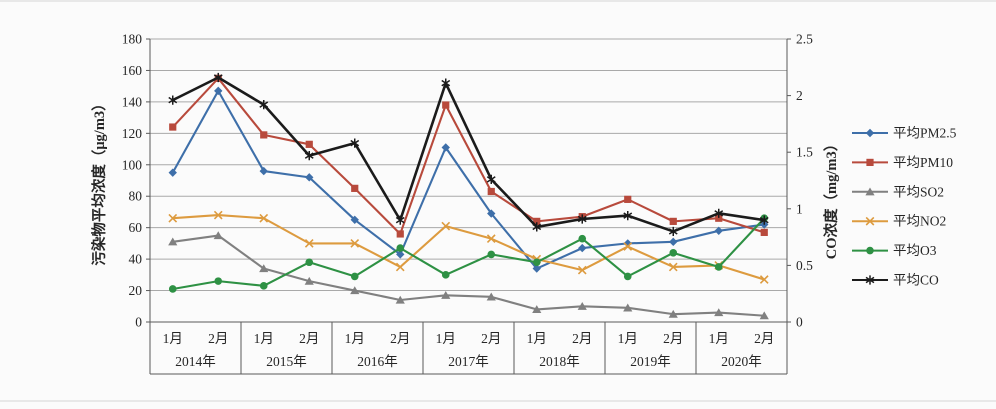  I want to click on left-axis-tick-label: 100, so click(132, 164).